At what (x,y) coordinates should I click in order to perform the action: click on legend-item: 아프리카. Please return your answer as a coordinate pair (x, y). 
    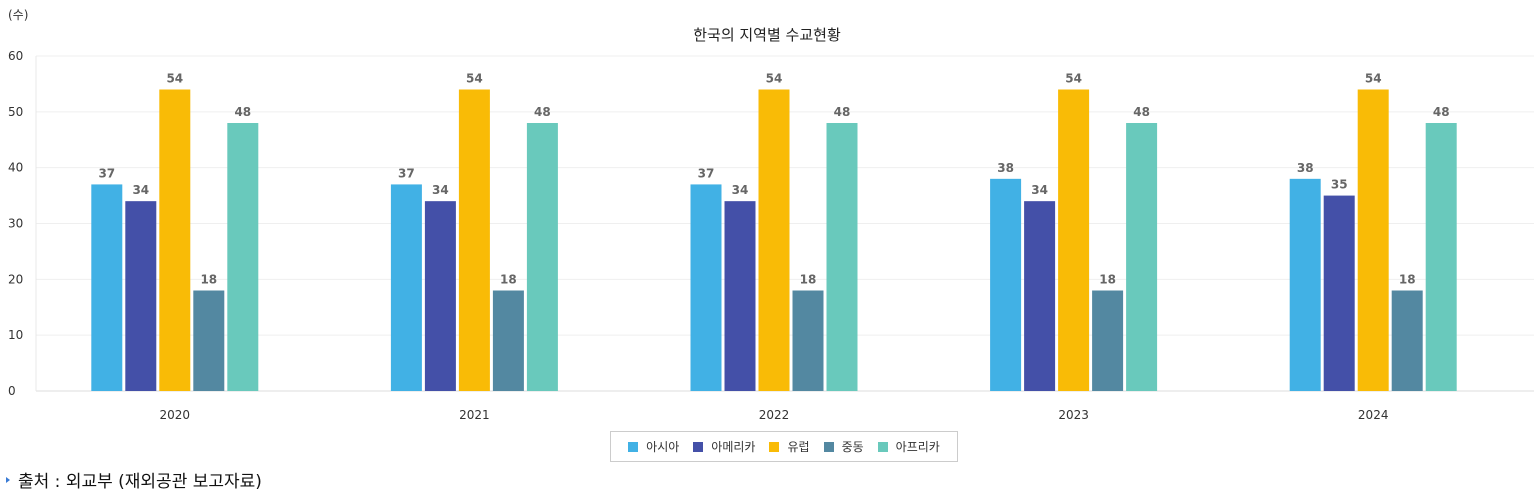
    Looking at the image, I should click on (908, 446).